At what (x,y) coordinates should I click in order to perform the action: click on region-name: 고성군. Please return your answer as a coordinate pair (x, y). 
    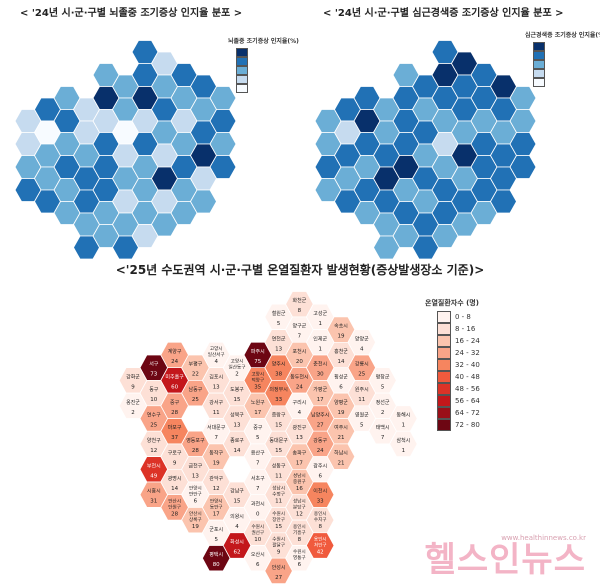
    Looking at the image, I should click on (320, 313).